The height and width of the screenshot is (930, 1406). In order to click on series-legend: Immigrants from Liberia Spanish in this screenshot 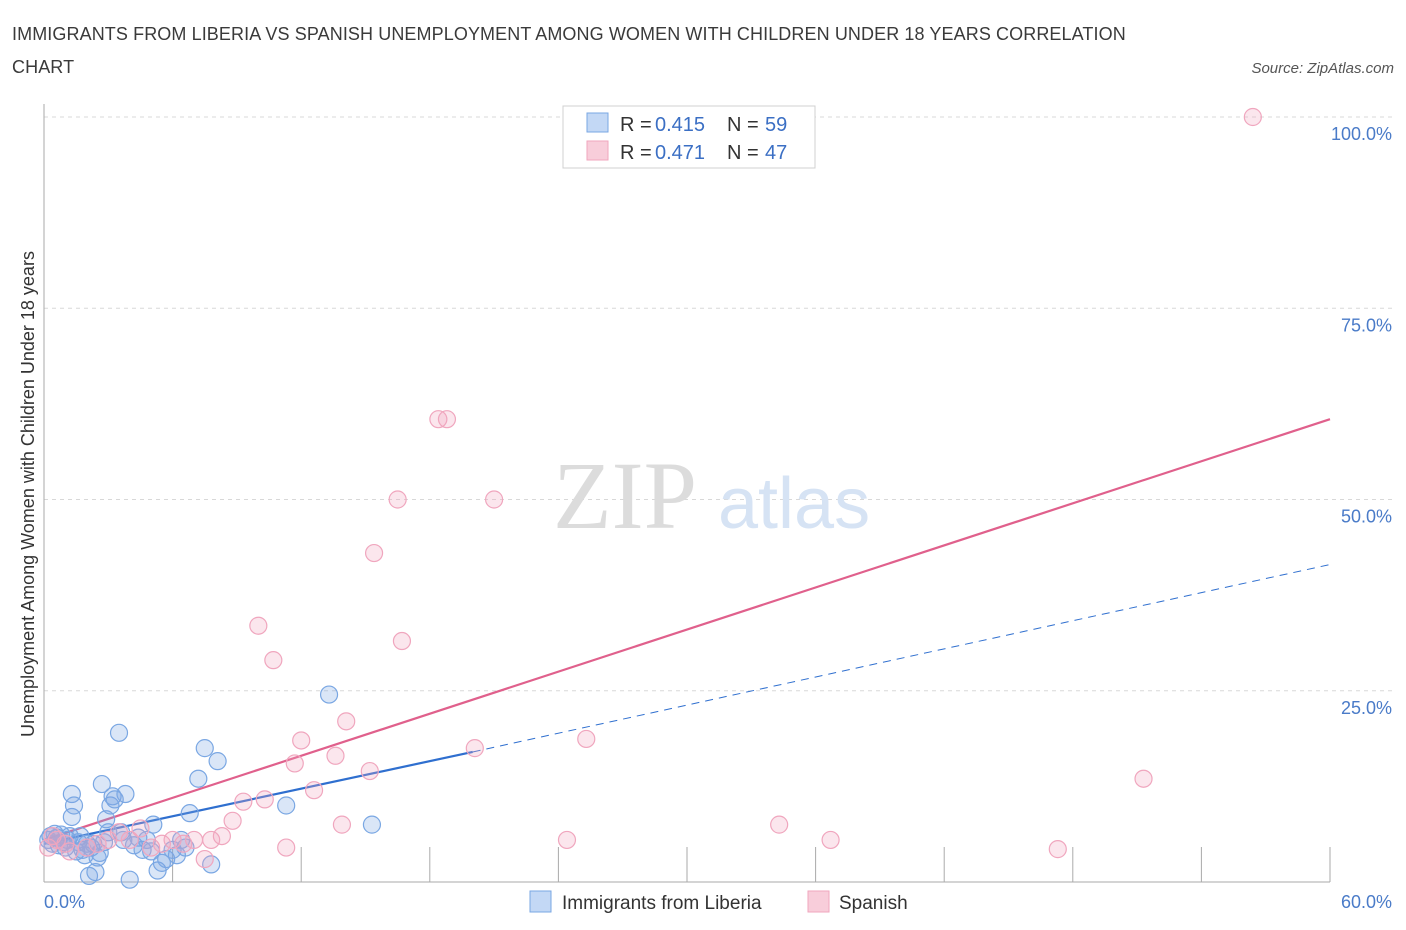, I will do `click(718, 902)`.